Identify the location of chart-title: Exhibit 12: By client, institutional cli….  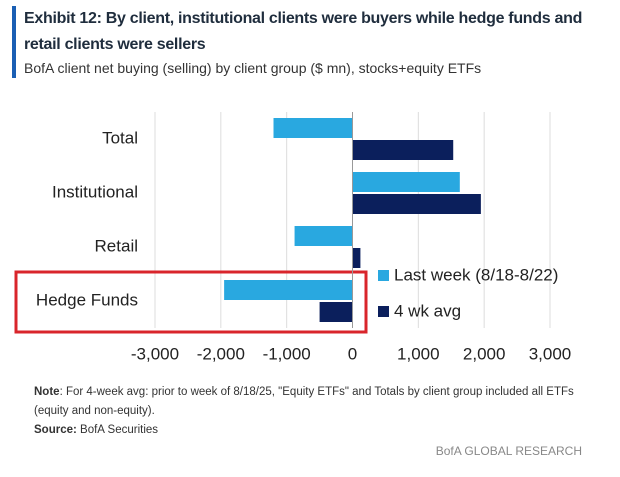
(303, 31).